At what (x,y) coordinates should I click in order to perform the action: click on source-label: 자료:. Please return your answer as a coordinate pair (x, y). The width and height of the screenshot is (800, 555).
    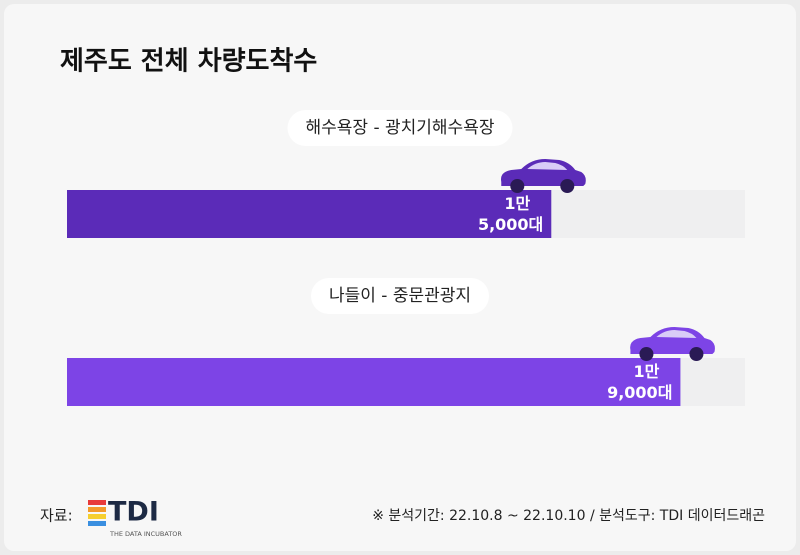
    Looking at the image, I should click on (56, 516).